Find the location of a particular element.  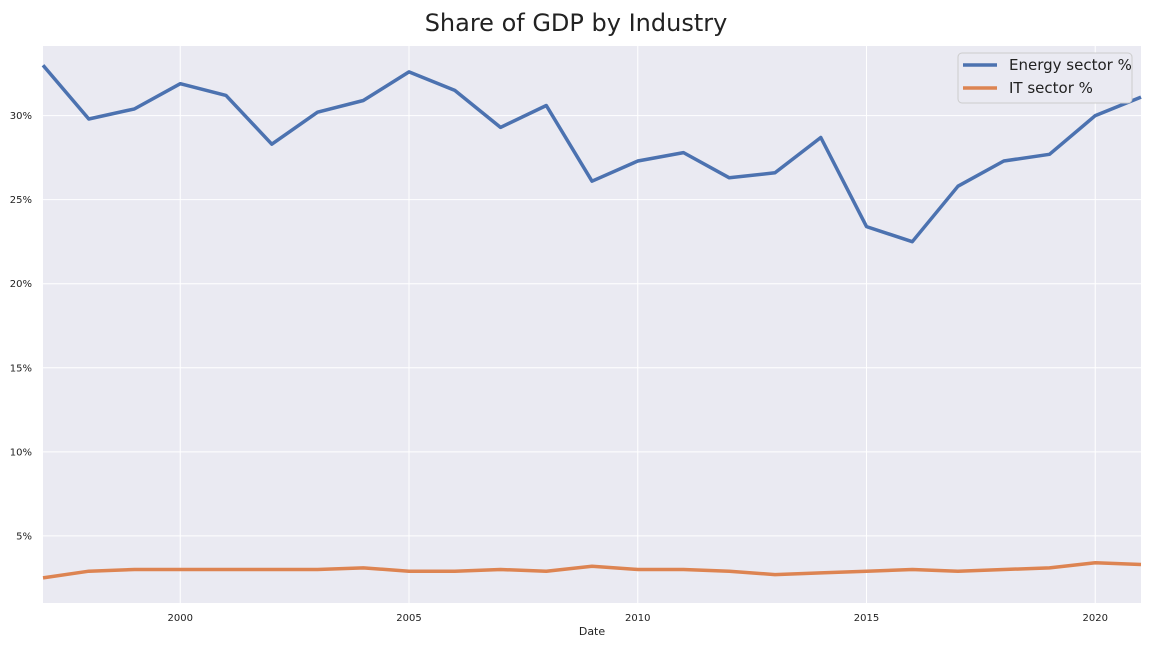

x-tick-label: 2010 is located at coordinates (637, 618).